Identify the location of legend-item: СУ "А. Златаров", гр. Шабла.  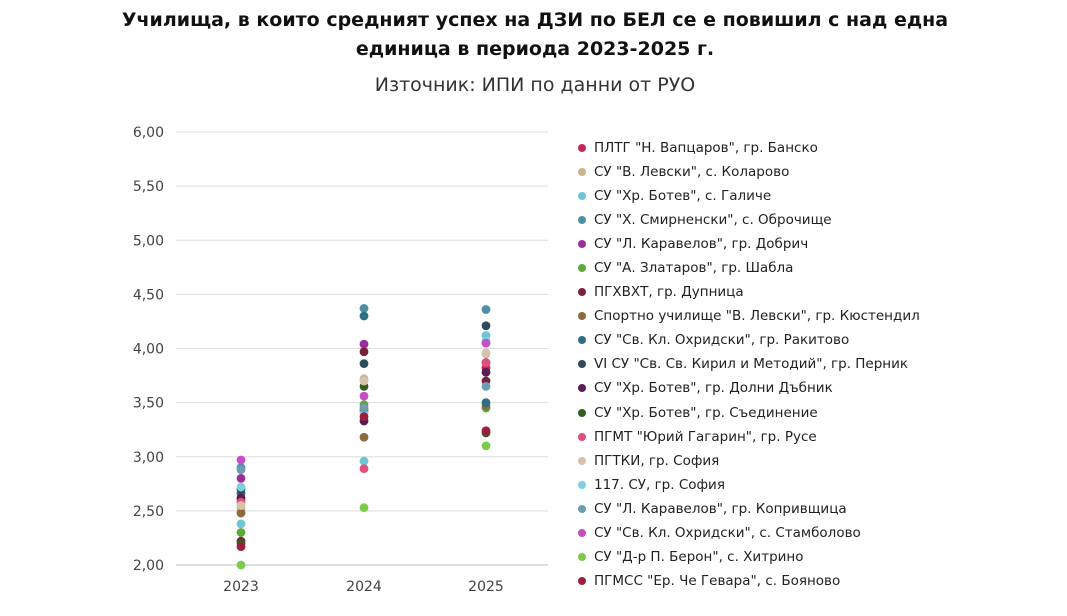
(818, 268).